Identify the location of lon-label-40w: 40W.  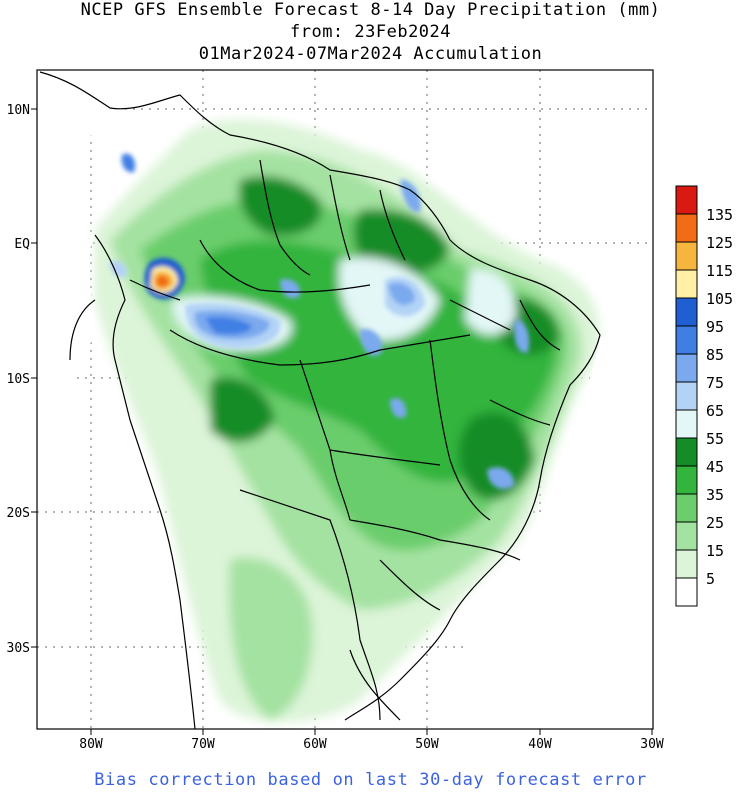
(540, 744).